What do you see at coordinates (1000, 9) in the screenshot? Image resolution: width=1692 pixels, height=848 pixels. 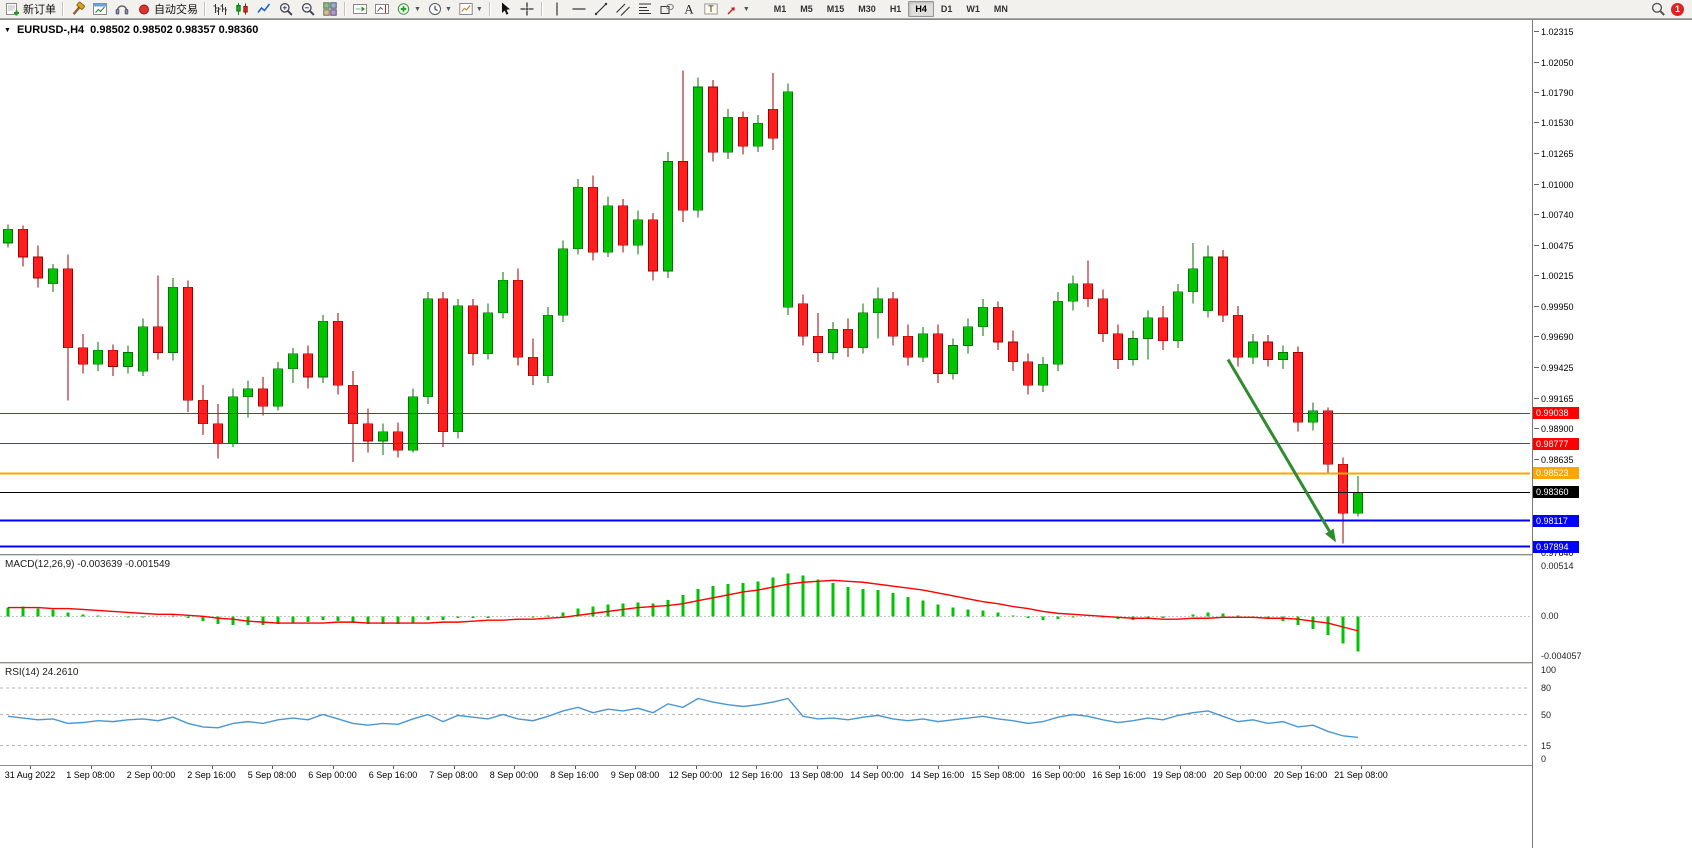 I see `timeframe-mn: MN` at bounding box center [1000, 9].